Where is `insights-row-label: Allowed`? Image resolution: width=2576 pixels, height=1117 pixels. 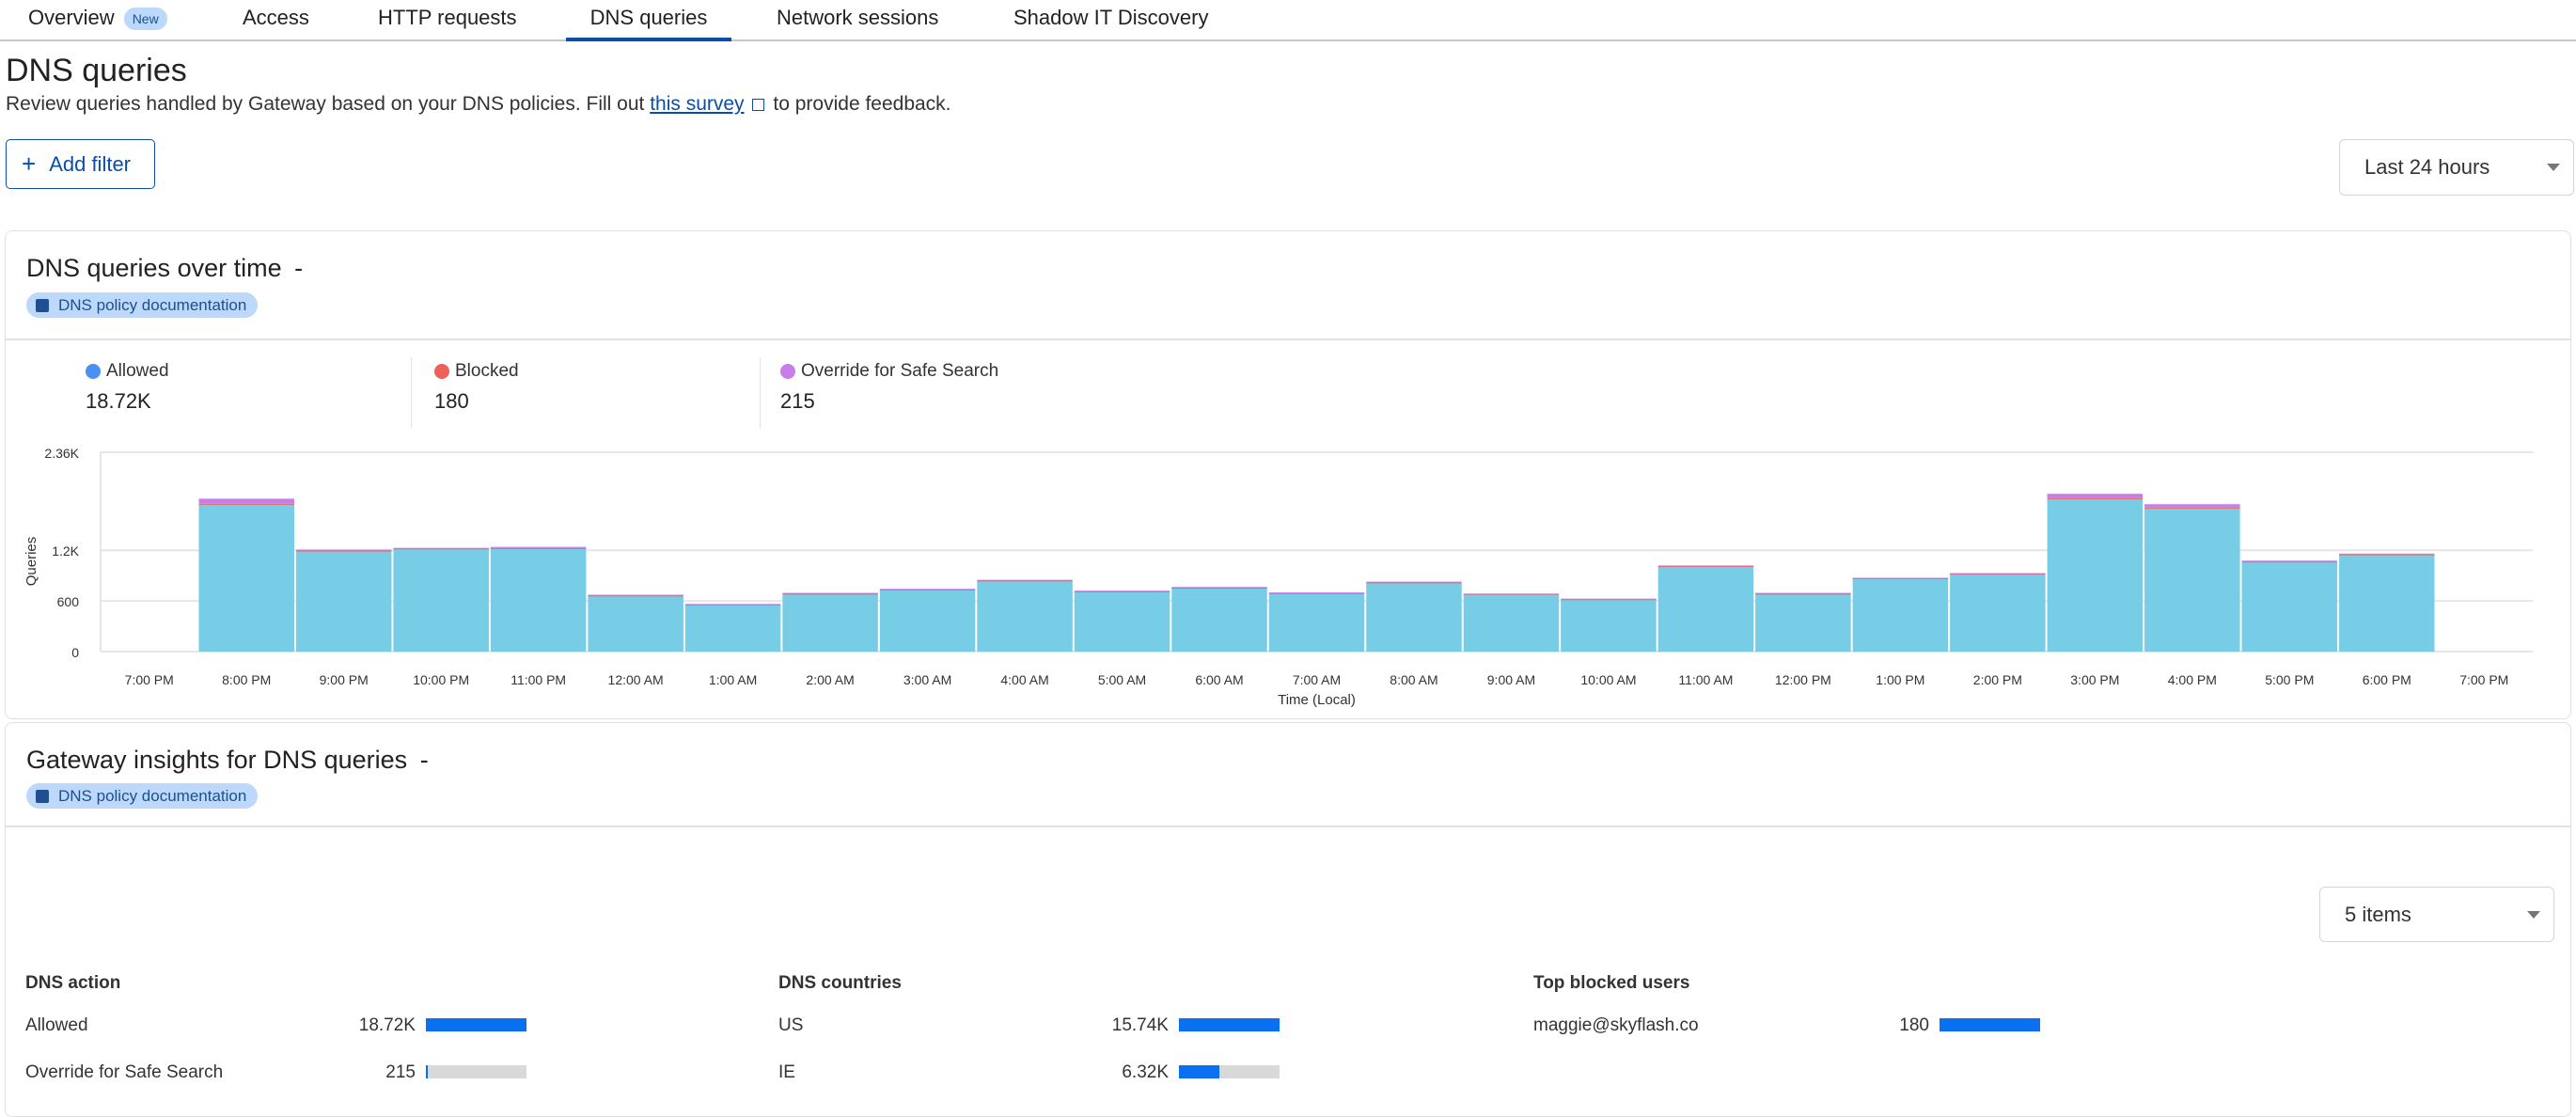
insights-row-label: Allowed is located at coordinates (57, 1025).